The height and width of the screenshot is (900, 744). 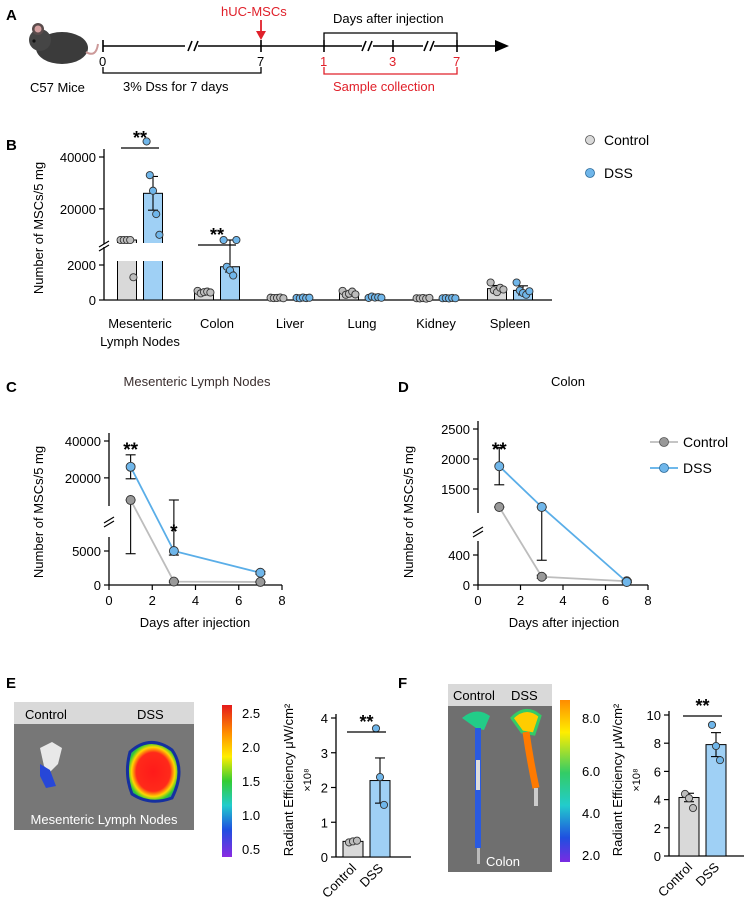 What do you see at coordinates (288, 779) in the screenshot?
I see `e-ylabel: Radiant Efficiency μW/cm²` at bounding box center [288, 779].